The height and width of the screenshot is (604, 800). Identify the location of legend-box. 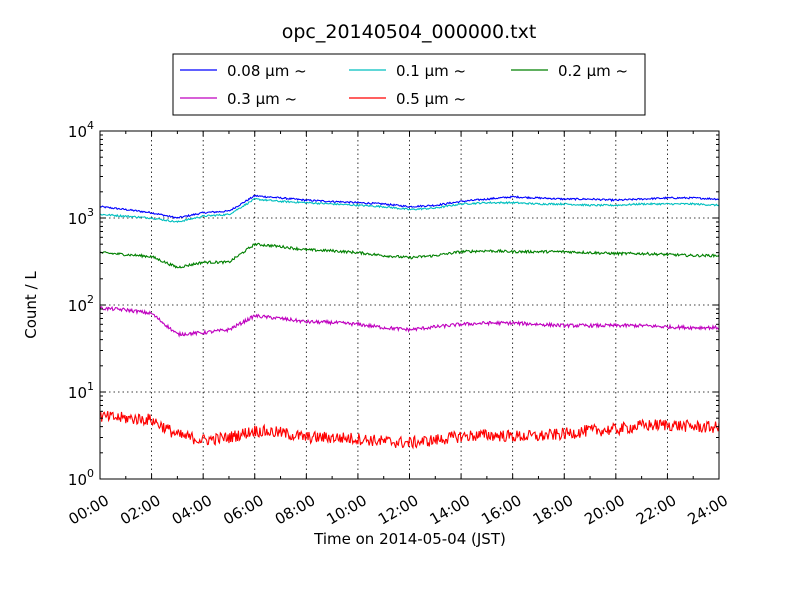
(409, 84).